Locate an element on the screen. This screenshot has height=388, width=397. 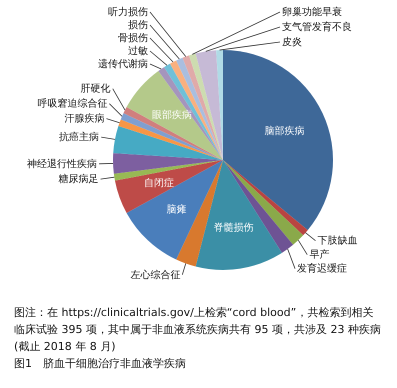
slice-label: 支气管发育不良 is located at coordinates (317, 27).